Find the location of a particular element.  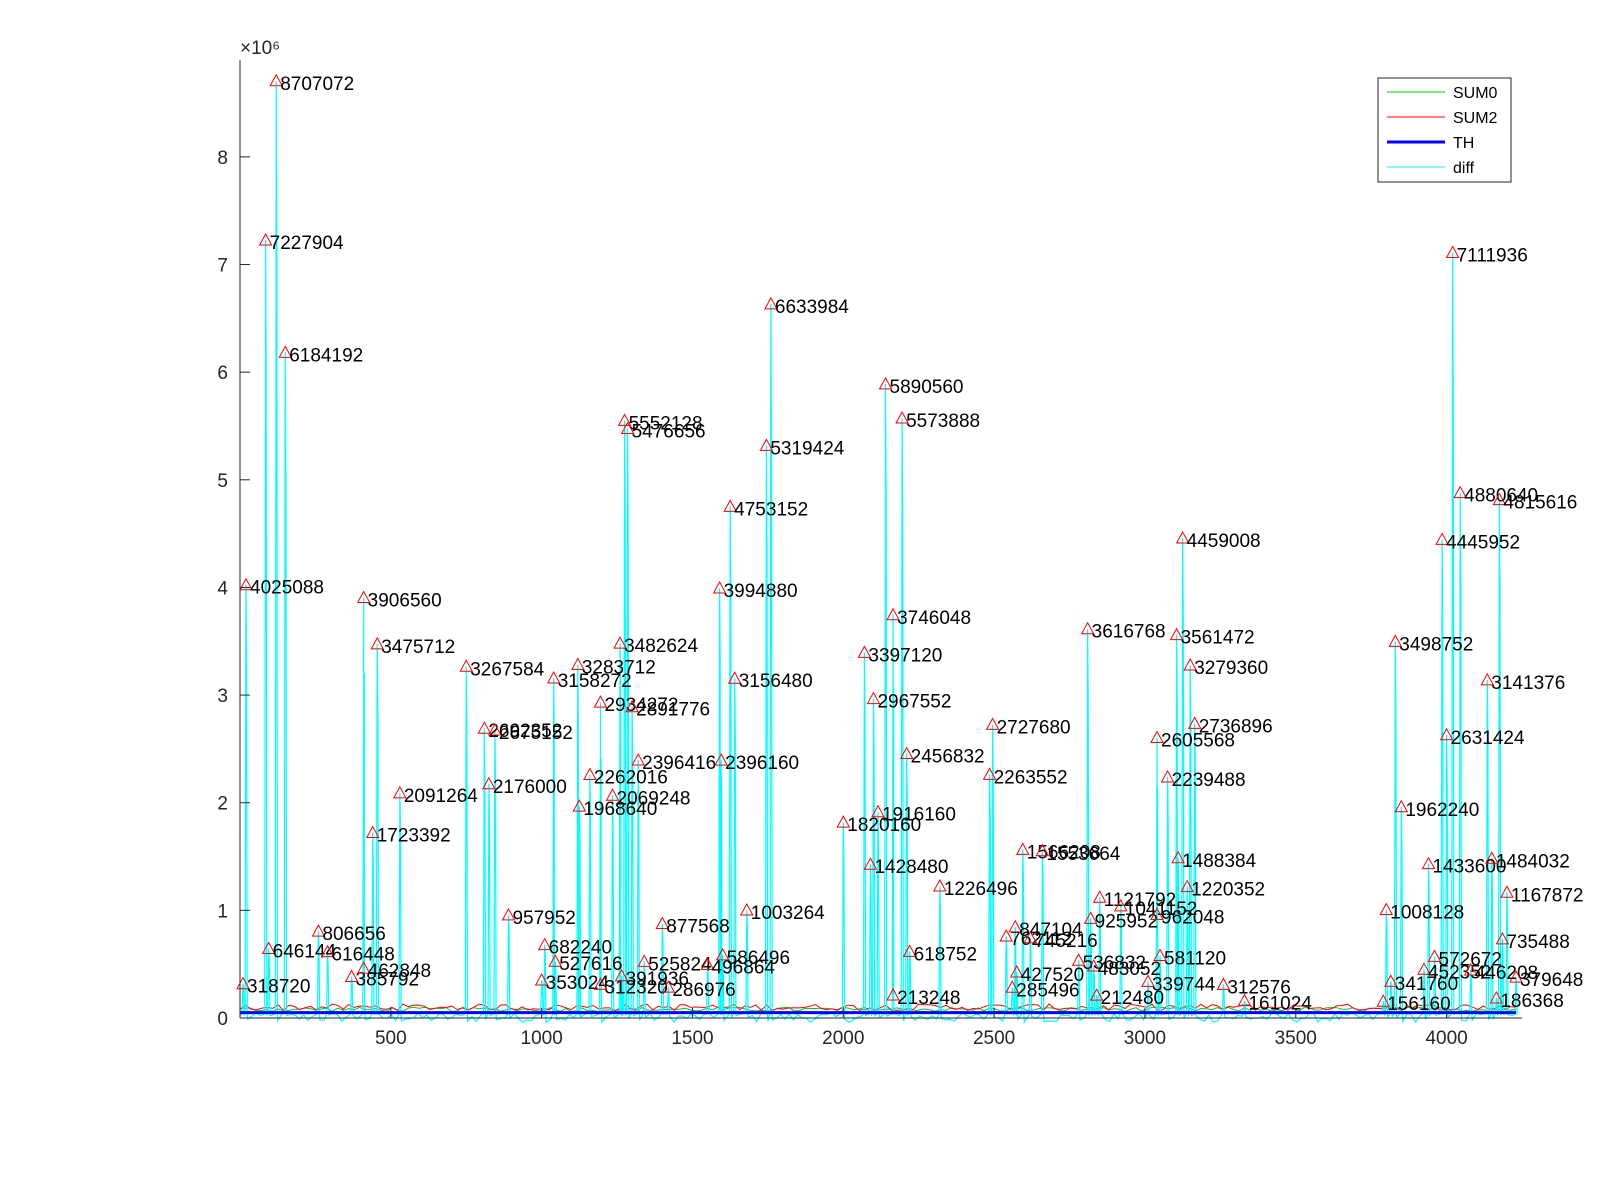

peak-label: 452352 is located at coordinates (1459, 972).